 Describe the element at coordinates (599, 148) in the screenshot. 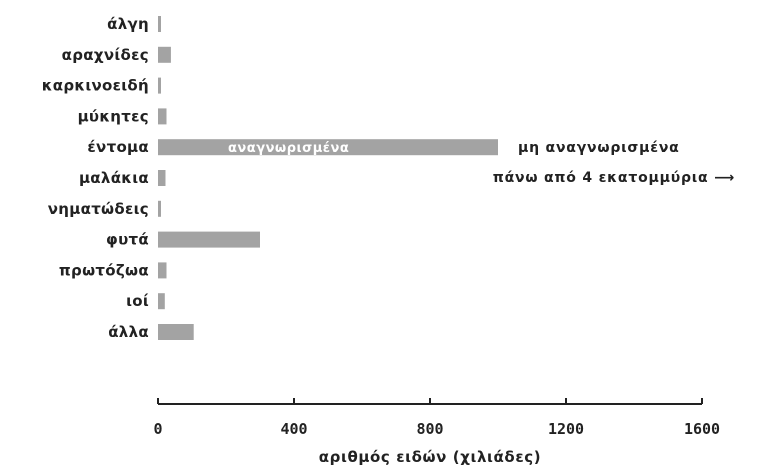

I see `outside-label: μη αναγνωρισμένα` at that location.